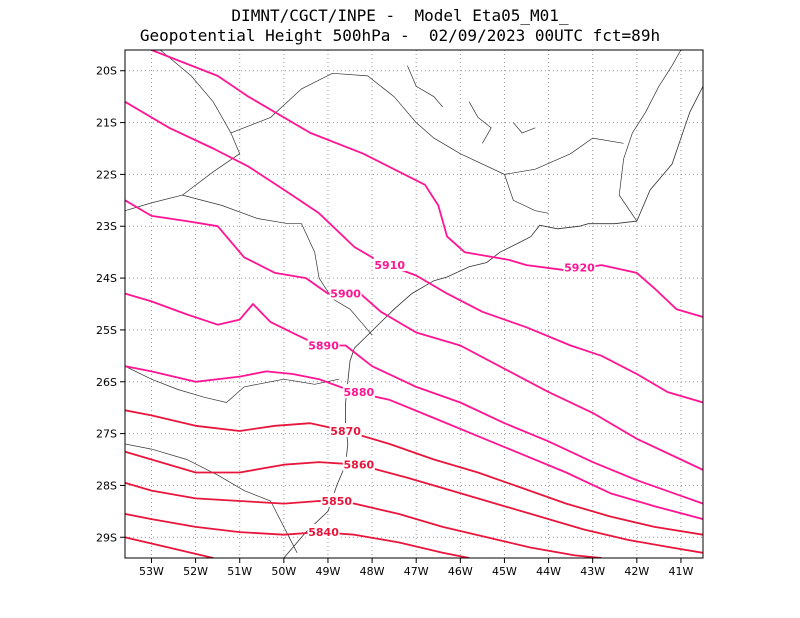  Describe the element at coordinates (106, 174) in the screenshot. I see `lat-tick-label: 22S` at that location.